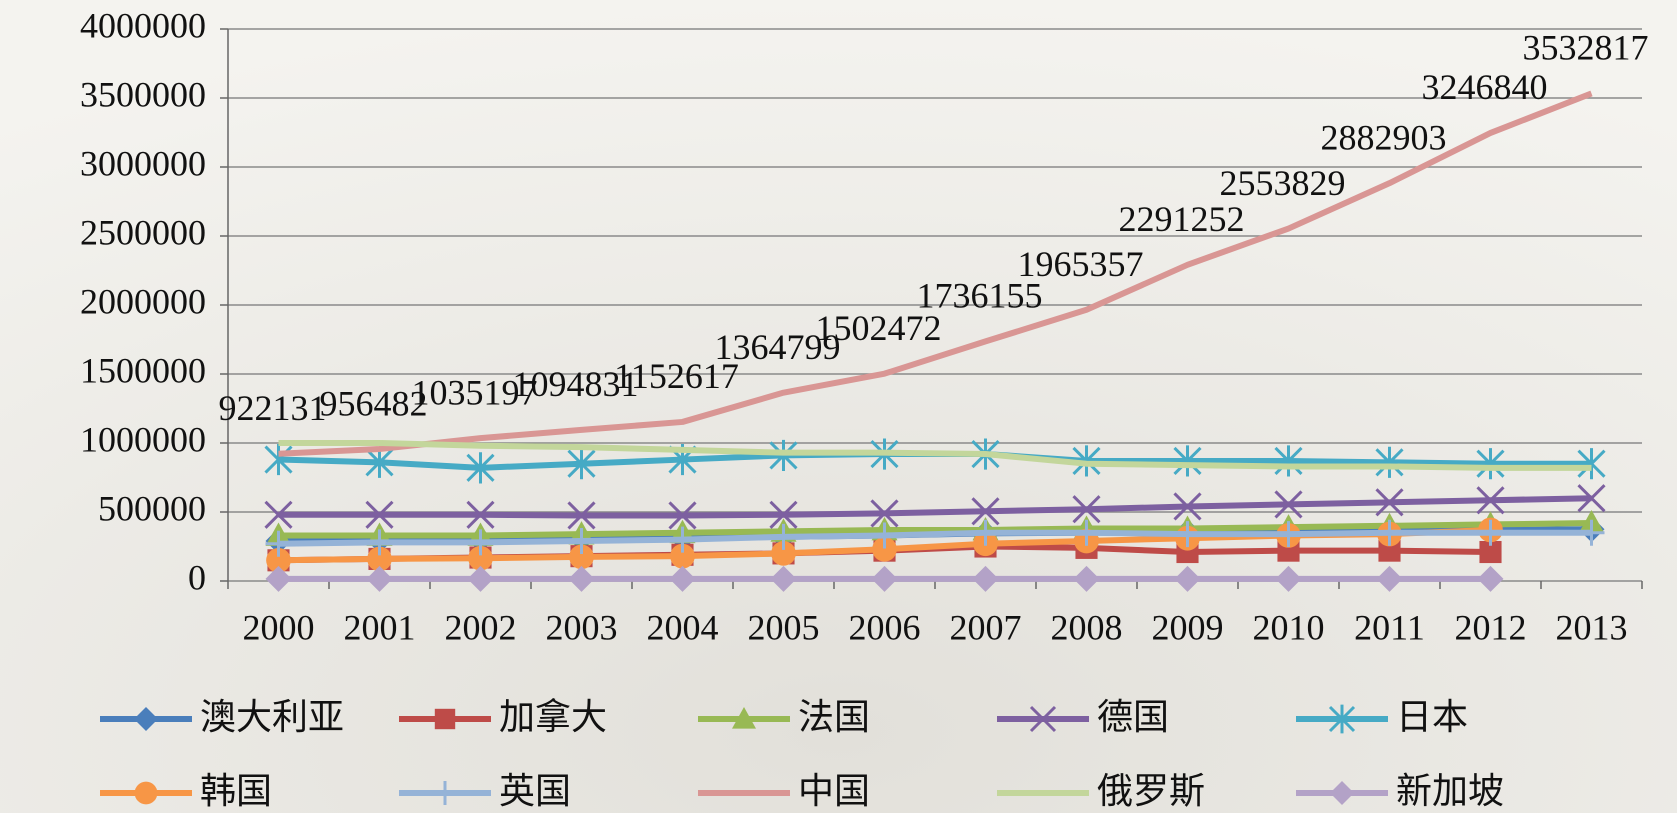 The height and width of the screenshot is (813, 1677). Describe the element at coordinates (143, 301) in the screenshot. I see `y-tick-label: 2000000` at that location.